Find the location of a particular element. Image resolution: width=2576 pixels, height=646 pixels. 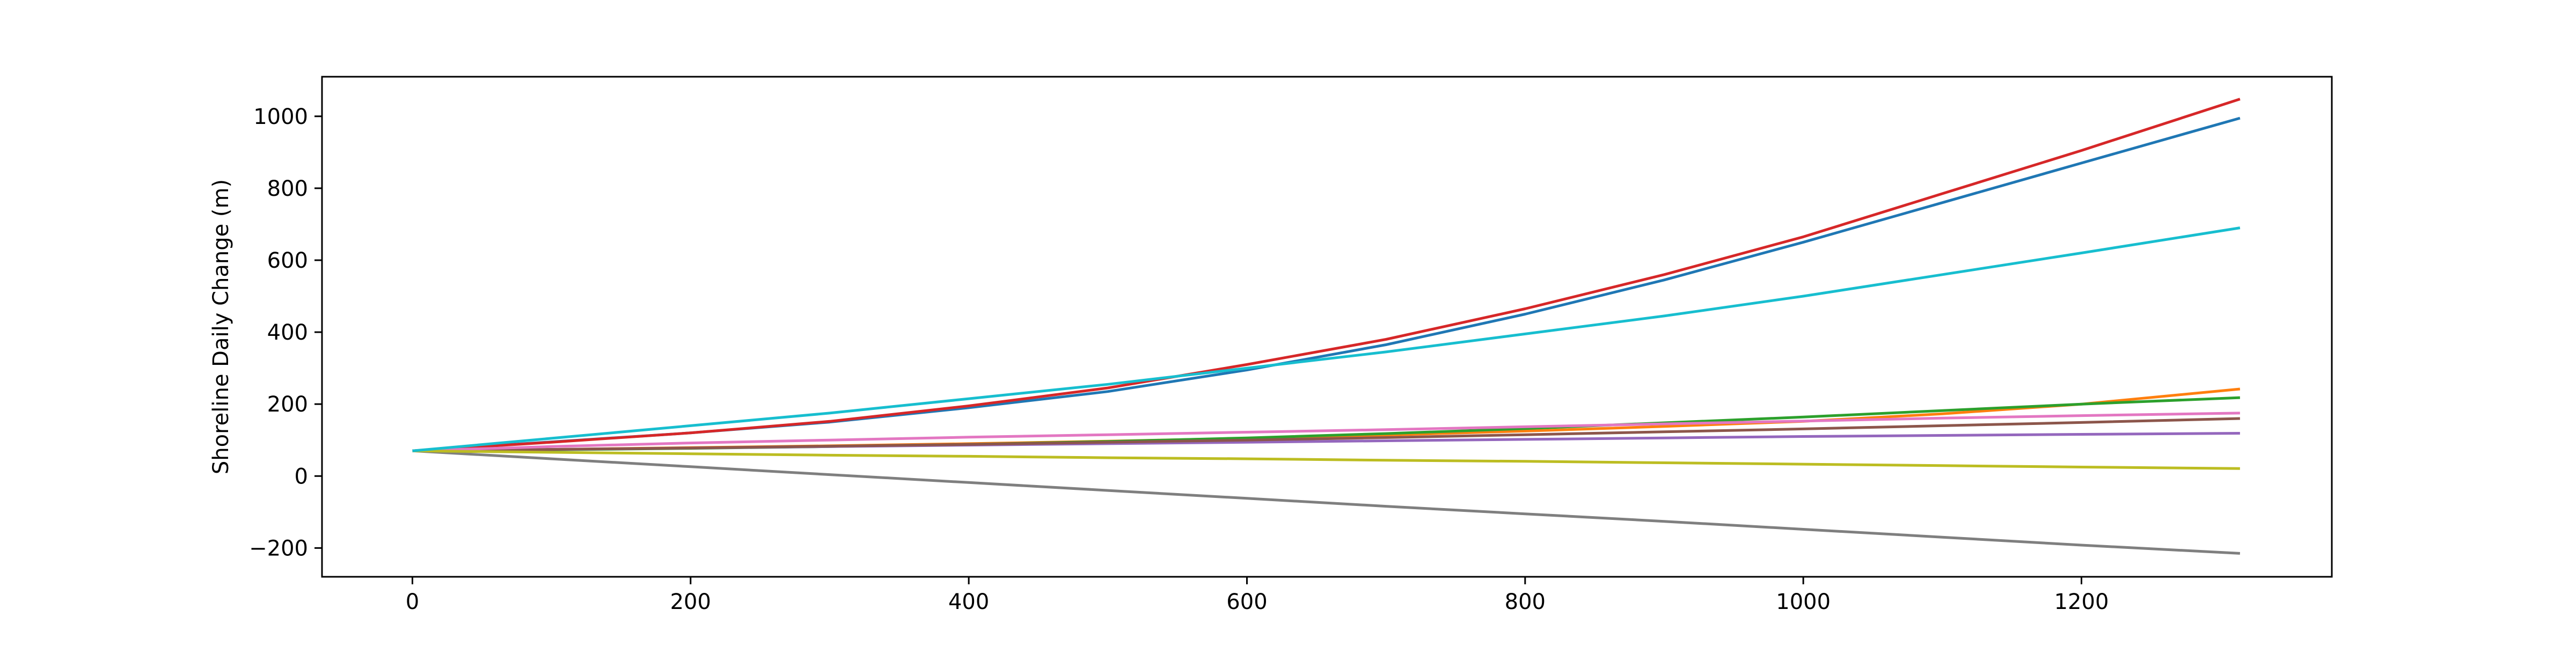

x-tick-label: 600 is located at coordinates (1246, 602).